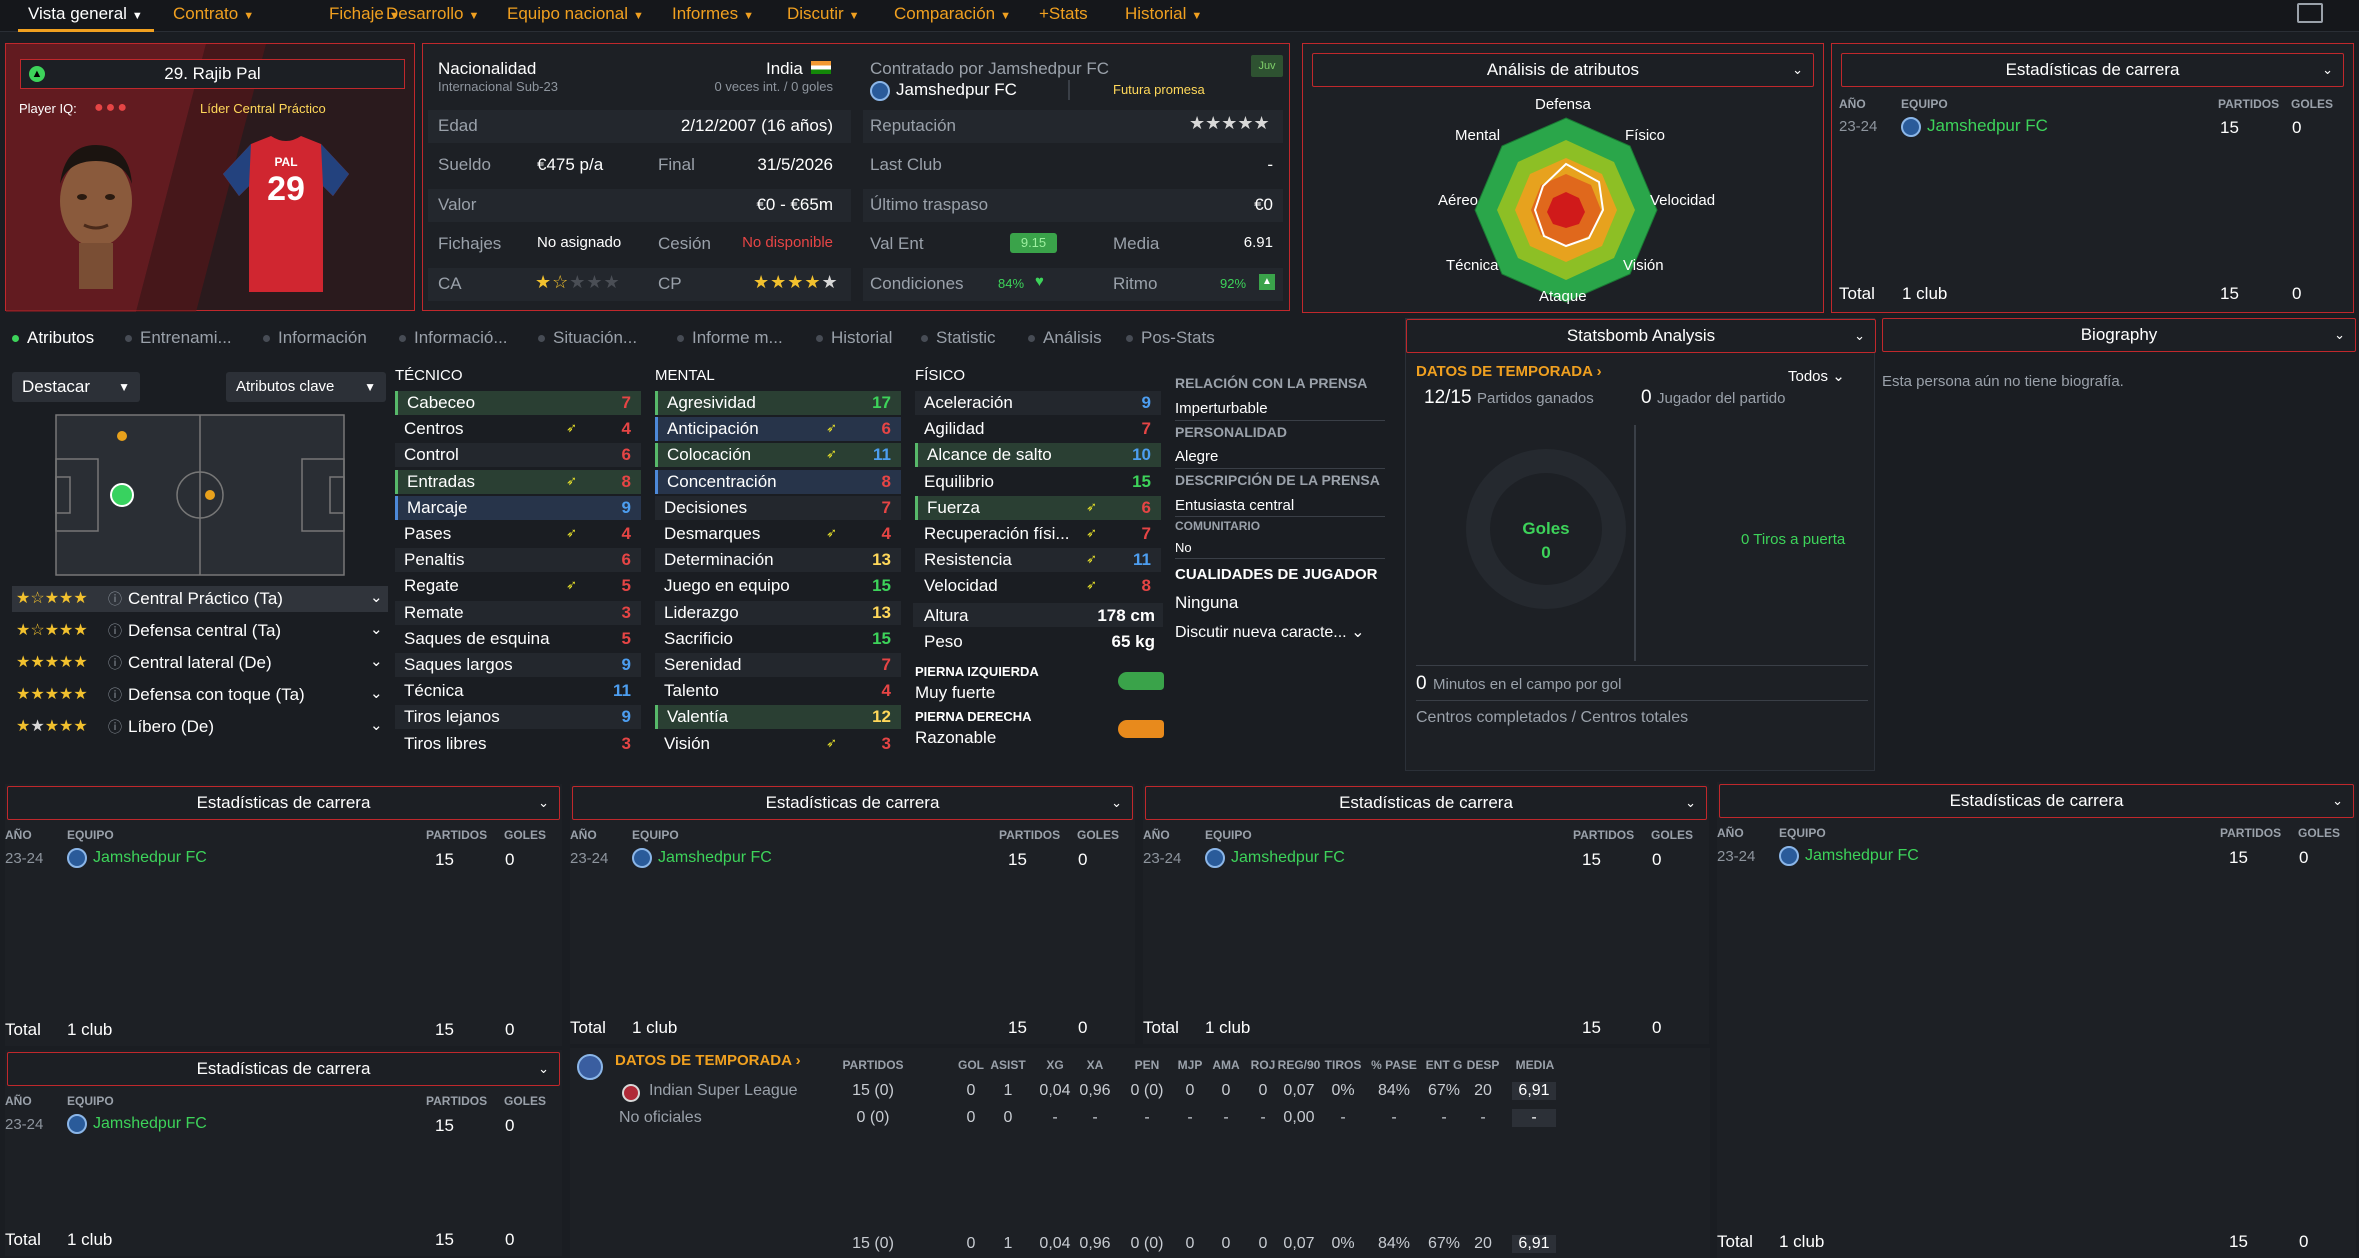 The image size is (2359, 1258). Describe the element at coordinates (518, 612) in the screenshot. I see `attribute-row: Remate 3` at that location.